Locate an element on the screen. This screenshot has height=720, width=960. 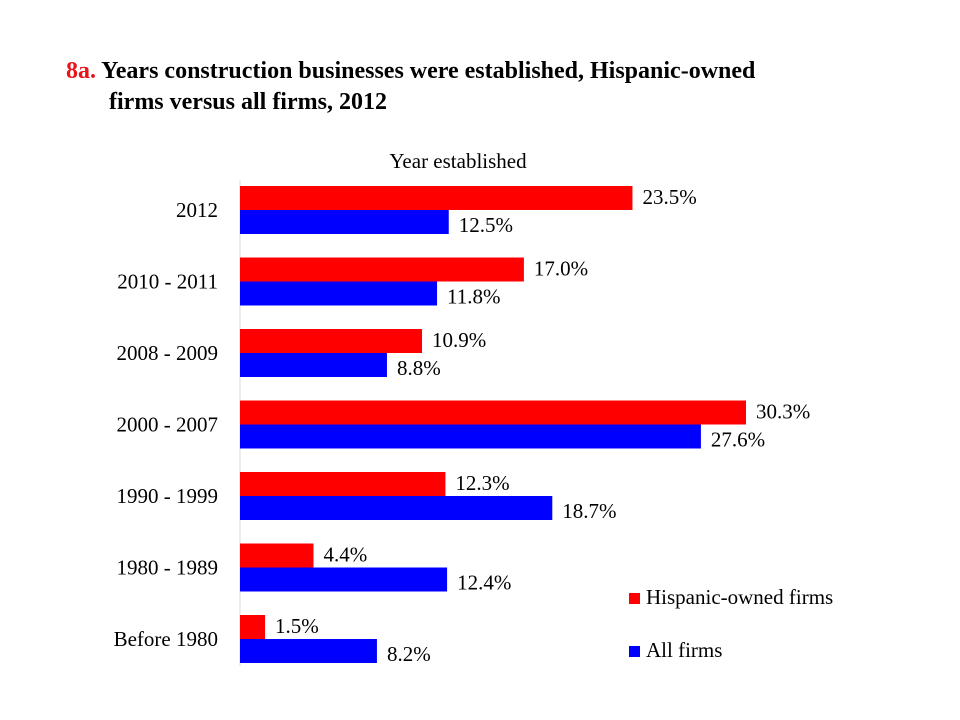
data-label: 17.0% is located at coordinates (561, 269).